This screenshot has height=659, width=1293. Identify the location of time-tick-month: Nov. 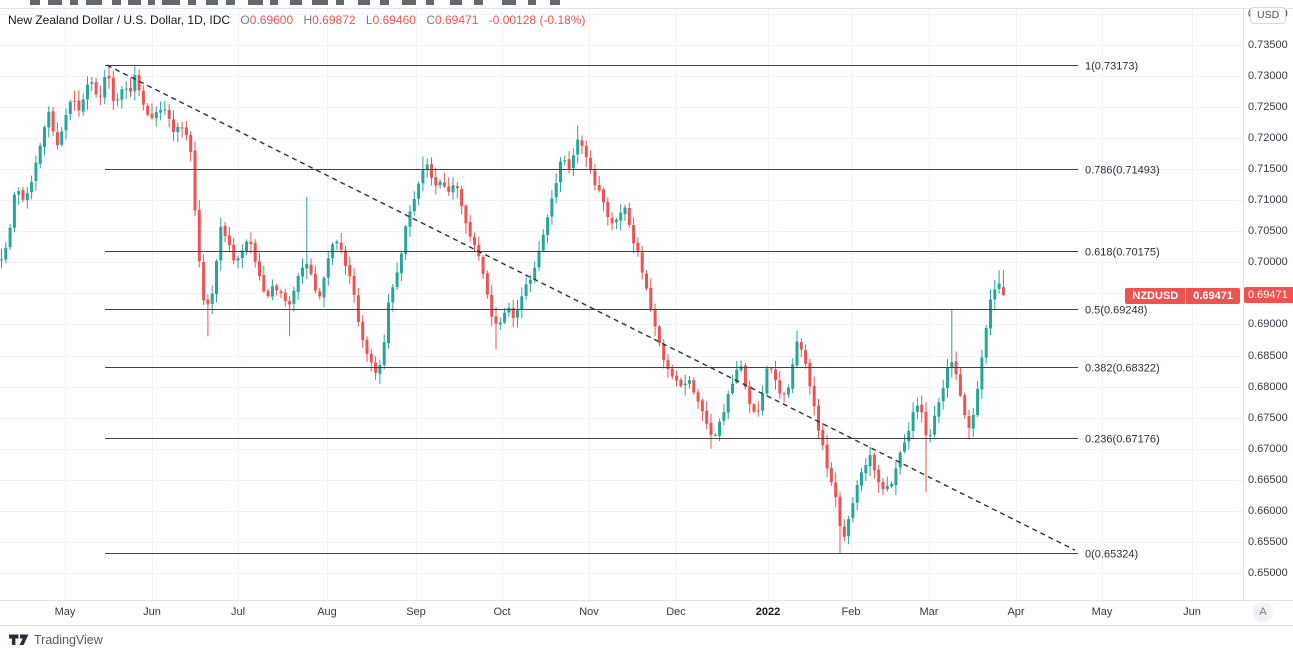
(589, 612).